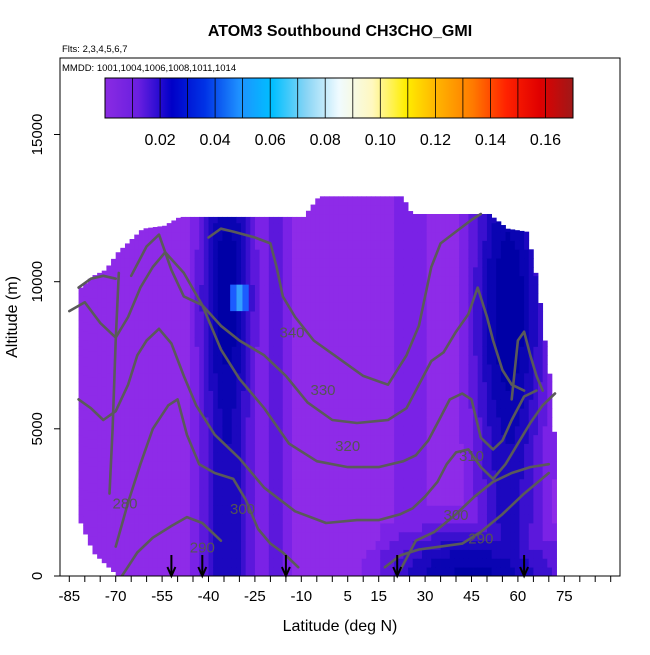  I want to click on contour-label: 290, so click(202, 548).